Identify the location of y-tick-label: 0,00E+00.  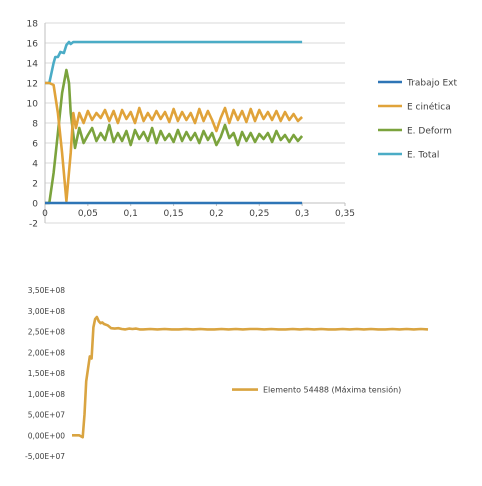
(46, 435).